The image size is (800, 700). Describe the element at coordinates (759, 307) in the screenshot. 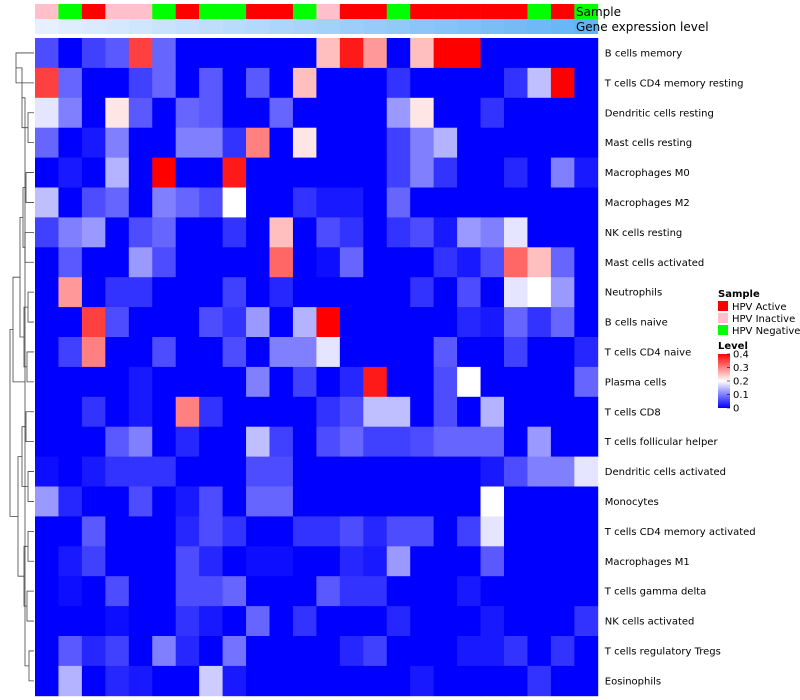

I see `sample-legend-label: HPV Active` at that location.